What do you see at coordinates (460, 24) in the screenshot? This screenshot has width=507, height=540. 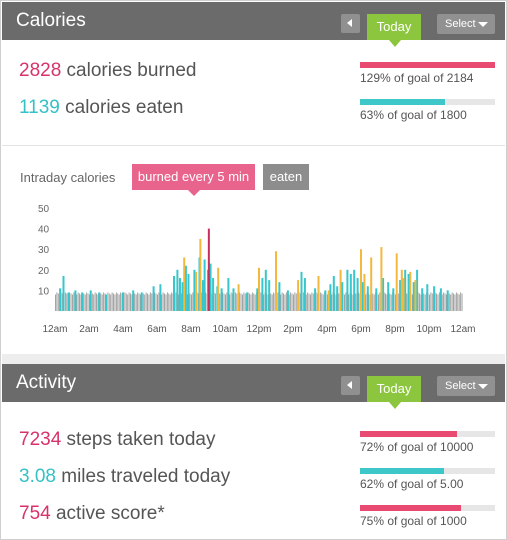 I see `calories-select-label: Select` at bounding box center [460, 24].